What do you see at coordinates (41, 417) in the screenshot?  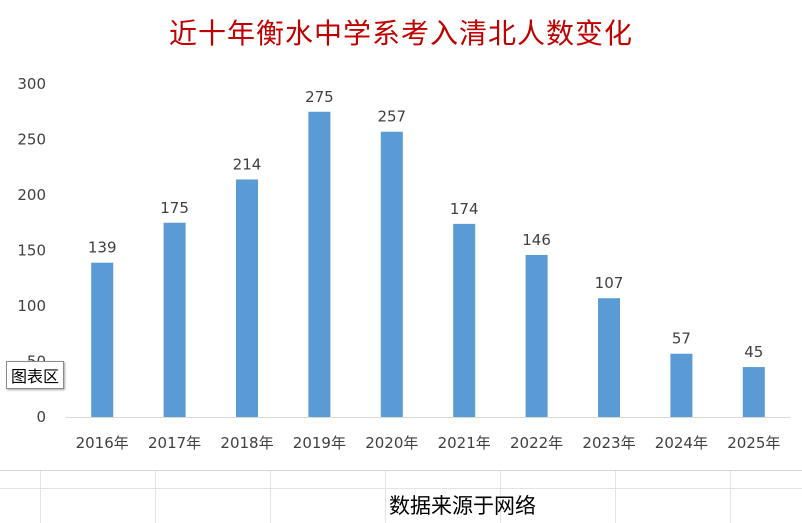 I see `y-tick-label: 0` at bounding box center [41, 417].